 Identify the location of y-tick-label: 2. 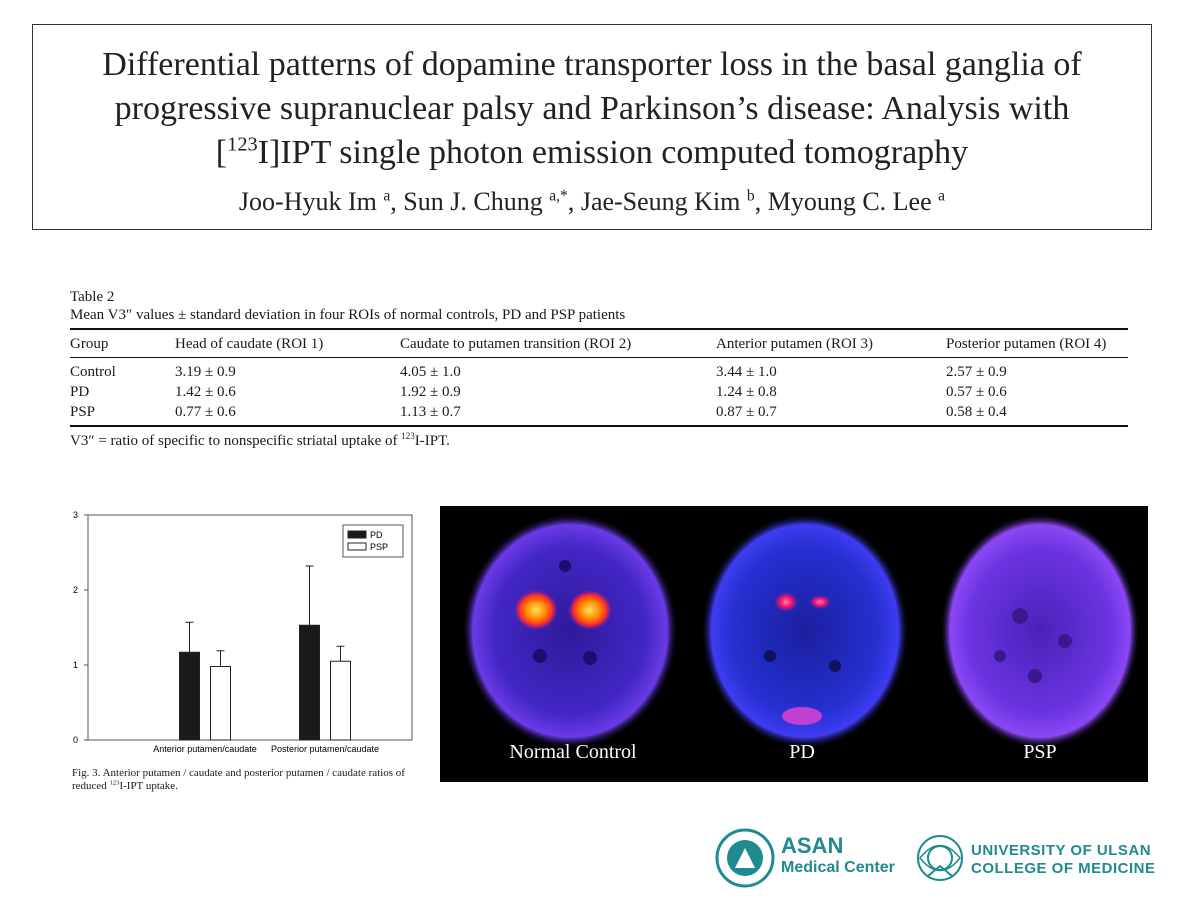
(75, 590).